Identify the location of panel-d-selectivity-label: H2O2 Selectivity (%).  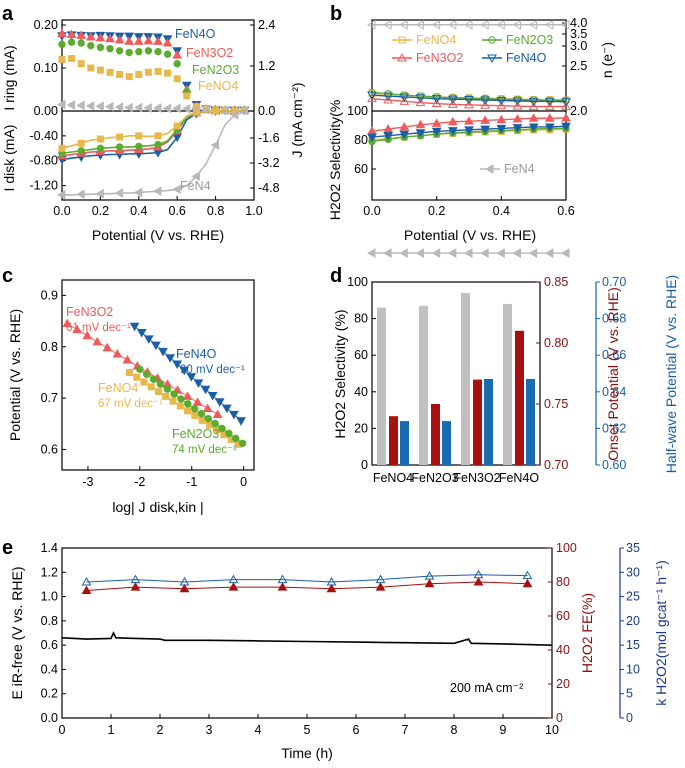
(340, 373).